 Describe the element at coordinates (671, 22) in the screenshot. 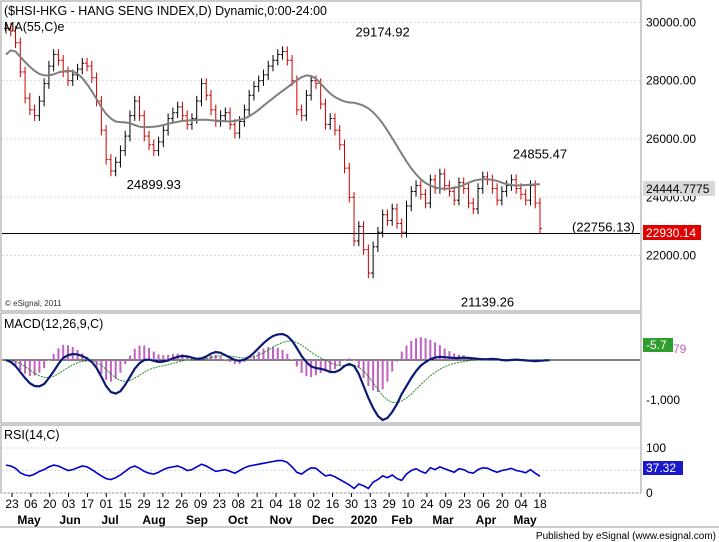

I see `price-y-tick-label: 30000.00` at that location.